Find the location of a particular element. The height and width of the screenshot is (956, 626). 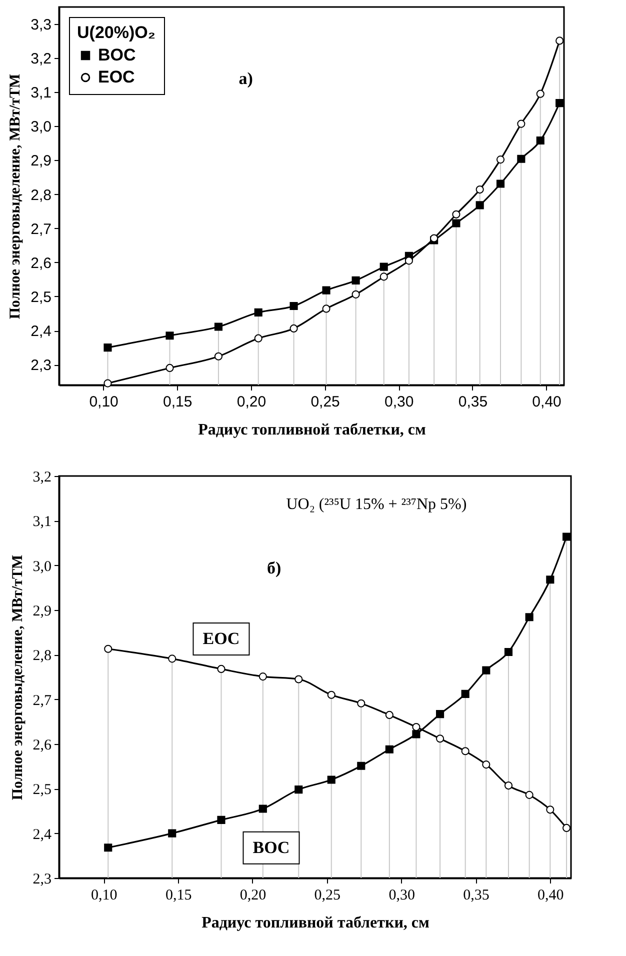

series-label: BOC is located at coordinates (271, 847).